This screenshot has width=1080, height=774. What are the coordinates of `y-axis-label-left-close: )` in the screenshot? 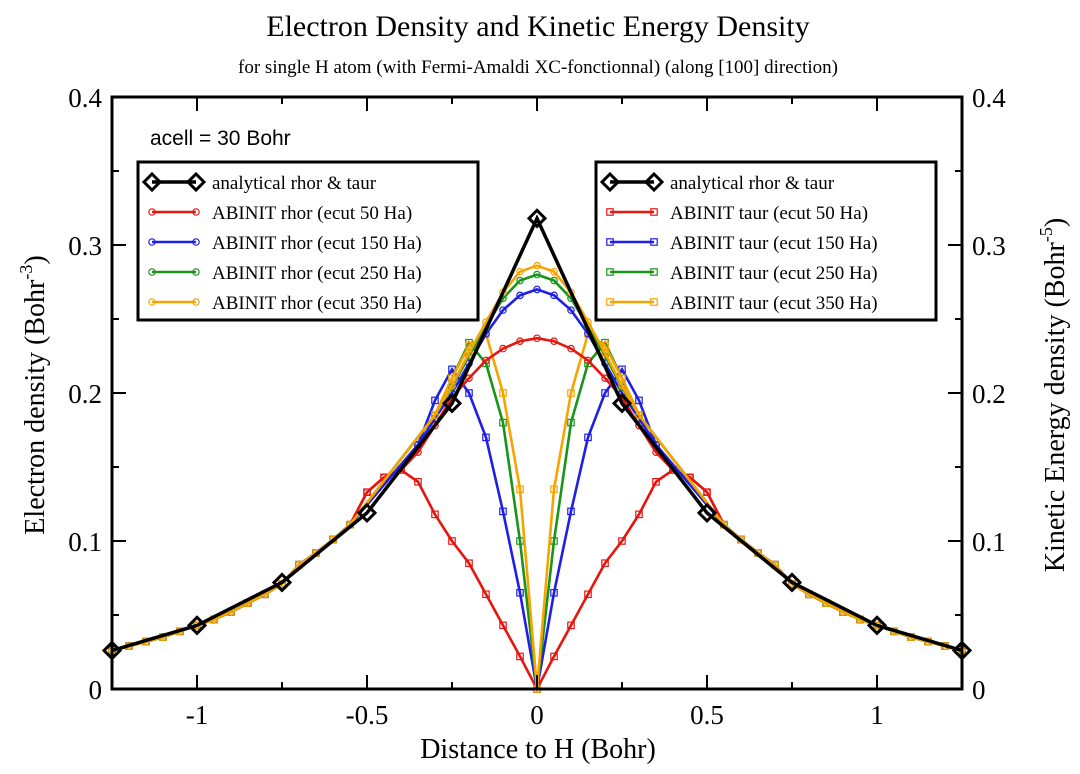 It's located at (35, 259).